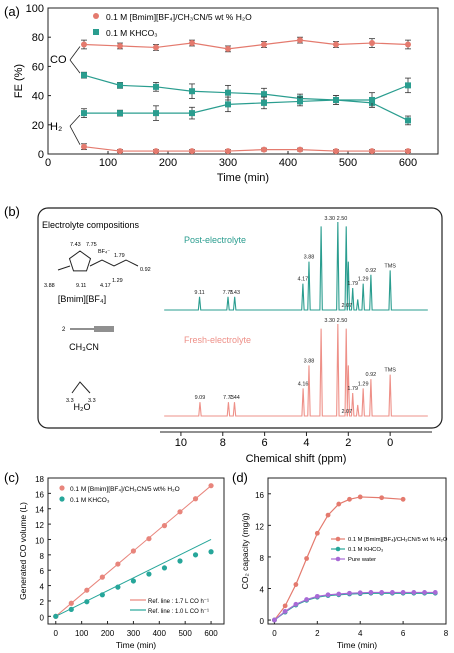  I want to click on atom-label: 7.75, so click(91, 245).